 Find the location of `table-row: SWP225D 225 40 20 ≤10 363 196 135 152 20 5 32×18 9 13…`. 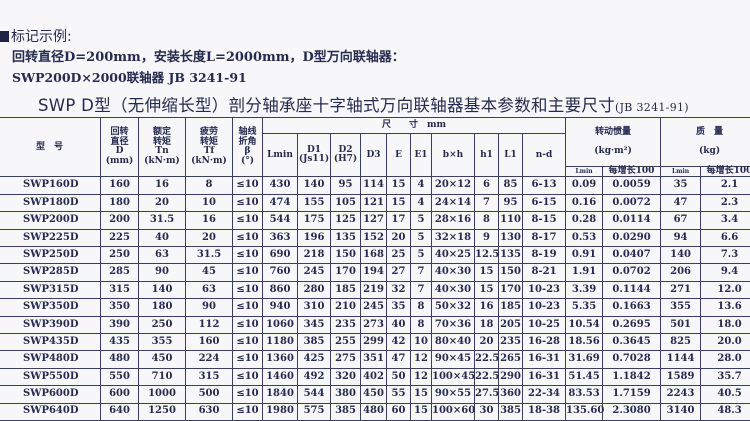

table-row: SWP225D 225 40 20 ≤10 363 196 135 152 20 5 32×18 9 13… is located at coordinates (375, 238).